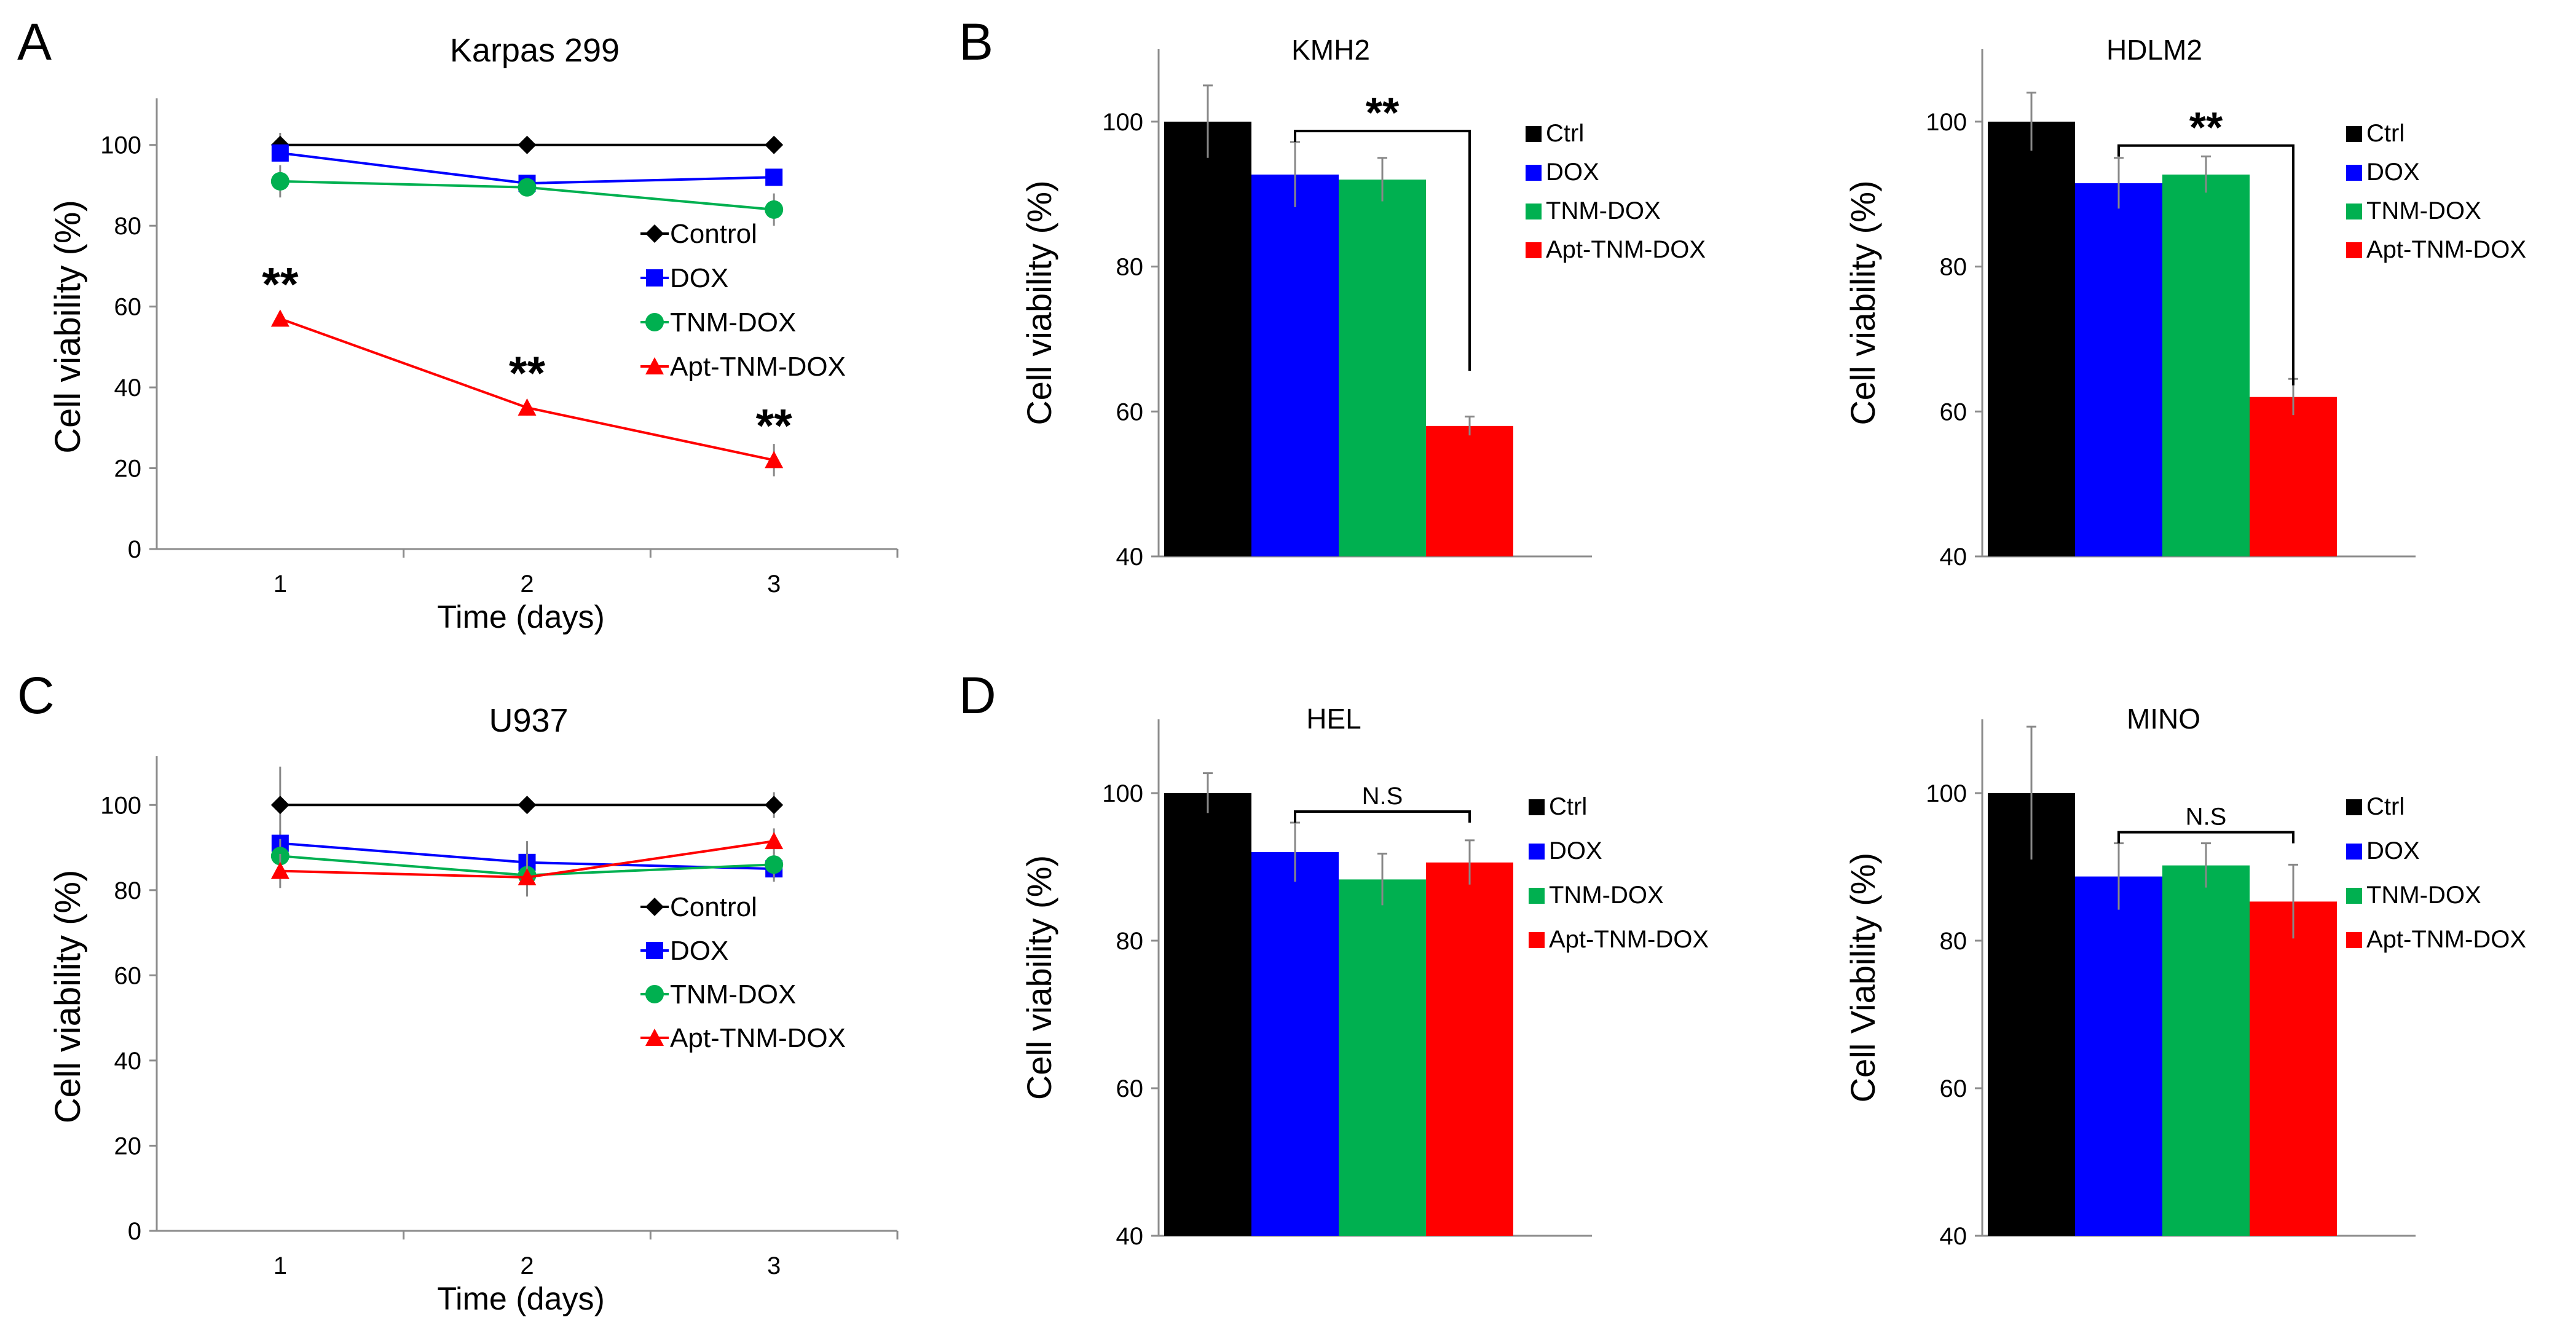  I want to click on legend-marker-control, so click(655, 233).